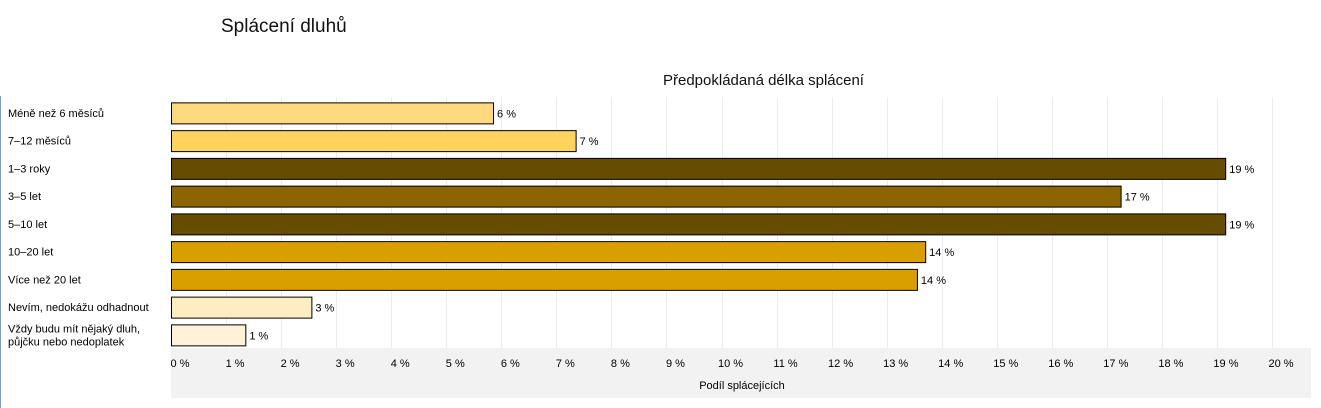 This screenshot has height=408, width=1321. I want to click on x-tick-label-10: 10 %, so click(730, 364).